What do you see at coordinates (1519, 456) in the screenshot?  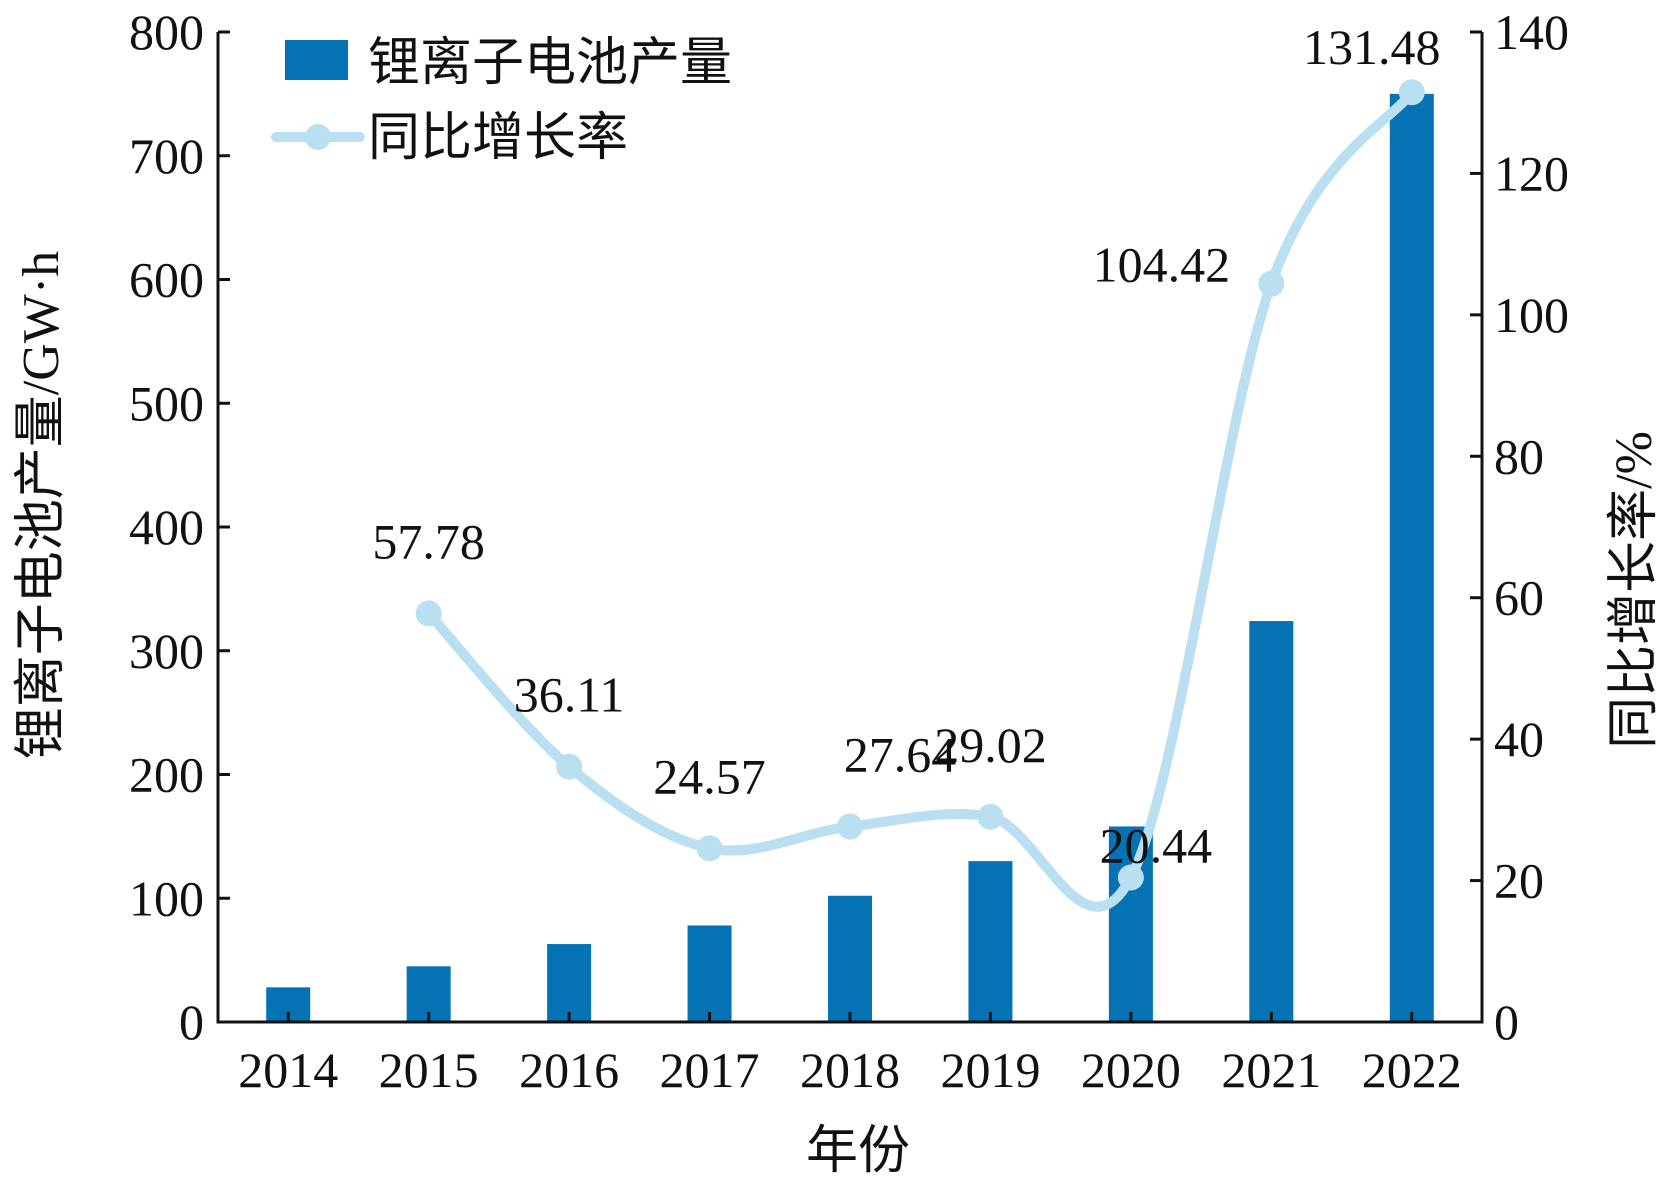 I see `y2-tick-label: 80` at bounding box center [1519, 456].